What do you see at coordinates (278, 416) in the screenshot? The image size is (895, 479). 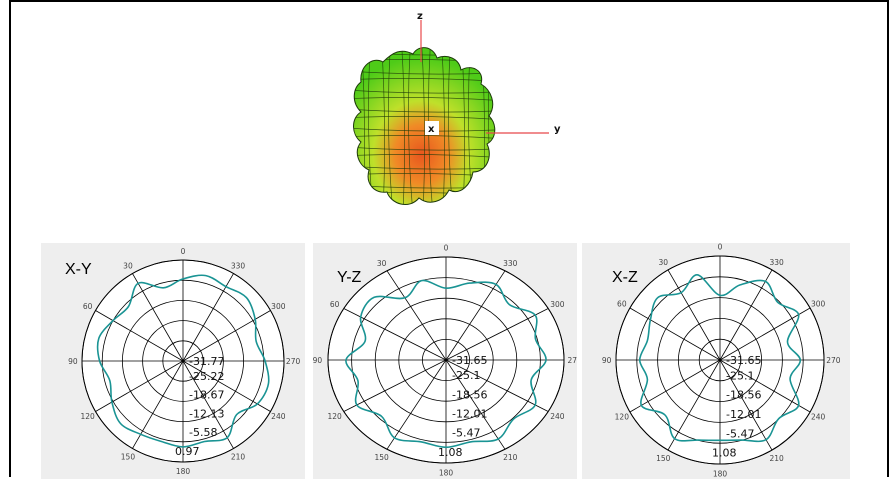 I see `angle-tick-label-xy: 240` at bounding box center [278, 416].